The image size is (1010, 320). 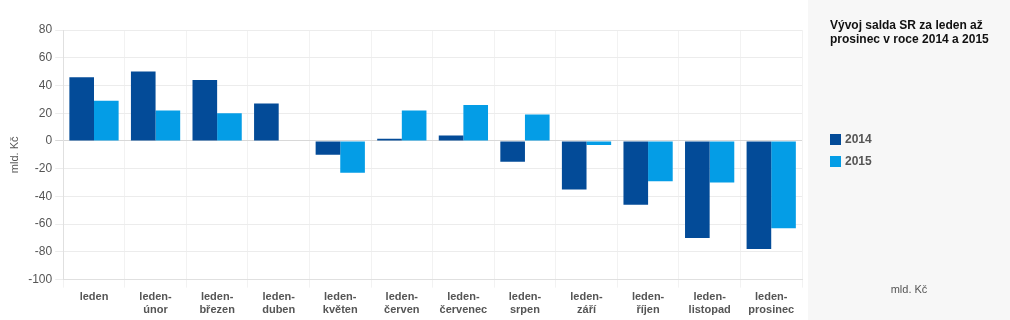 I want to click on y-tick-label: -100, so click(x=40, y=278).